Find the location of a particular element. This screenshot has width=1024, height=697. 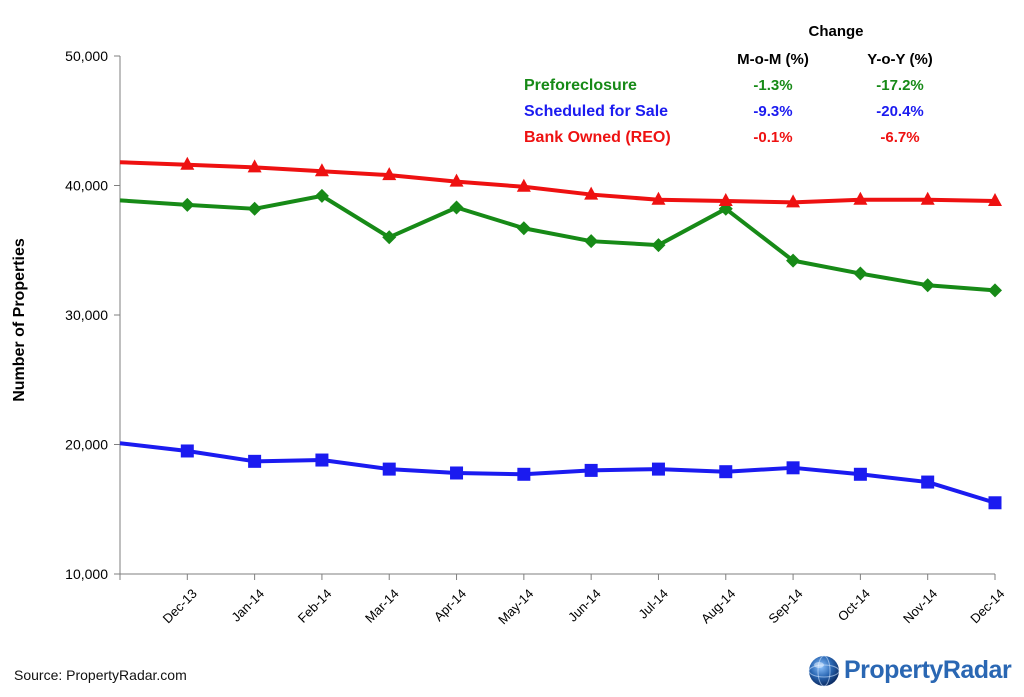

x-tick-label: Nov-14 is located at coordinates (920, 606).